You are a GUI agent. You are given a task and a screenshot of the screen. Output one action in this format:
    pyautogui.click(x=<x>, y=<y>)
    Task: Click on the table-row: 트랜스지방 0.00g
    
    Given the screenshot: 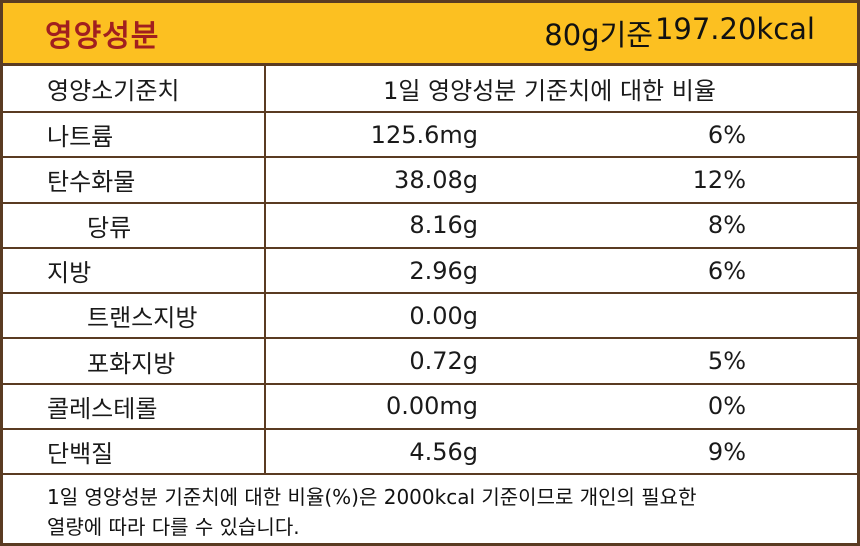 What is the action you would take?
    pyautogui.click(x=430, y=317)
    